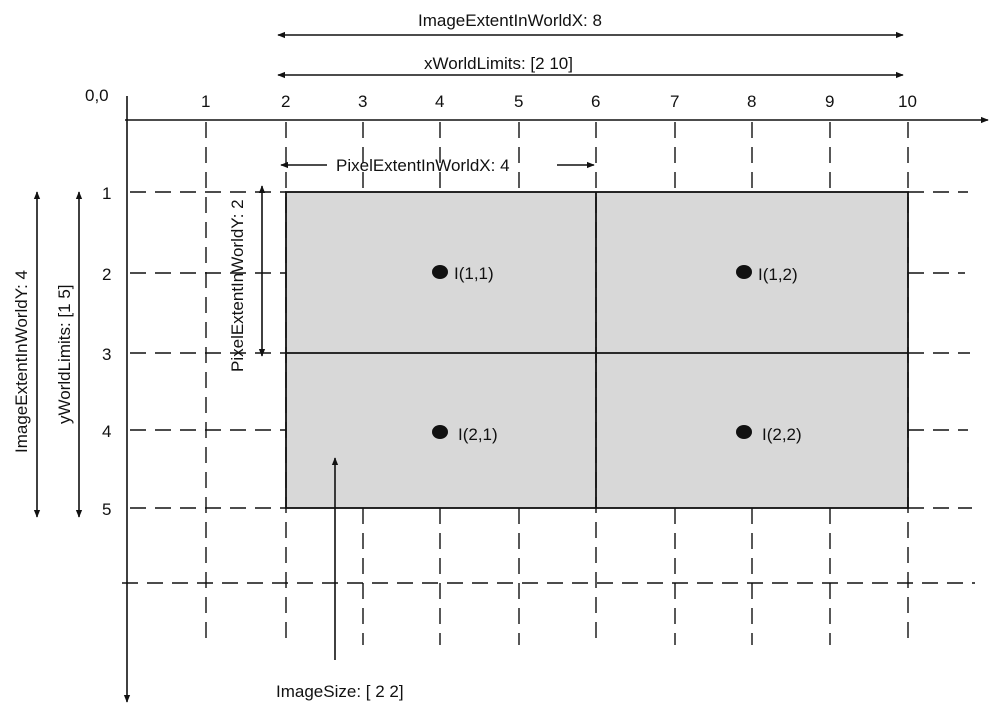 This screenshot has width=995, height=706. Describe the element at coordinates (674, 101) in the screenshot. I see `x-tick-label: 7` at that location.